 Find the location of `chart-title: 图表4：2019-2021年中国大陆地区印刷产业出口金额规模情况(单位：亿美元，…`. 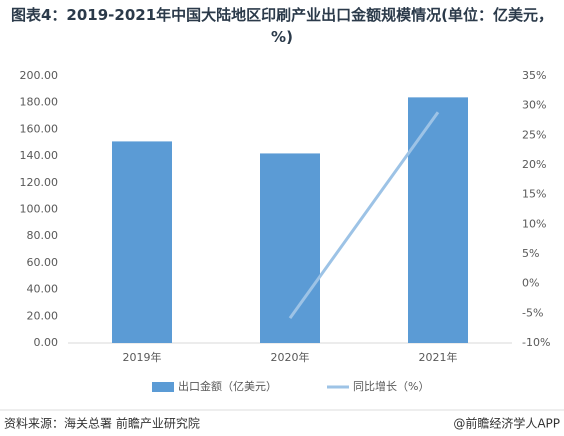

chart-title: 图表4：2019-2021年中国大陆地区印刷产业出口金额规模情况(单位：亿美元，… is located at coordinates (282, 26).